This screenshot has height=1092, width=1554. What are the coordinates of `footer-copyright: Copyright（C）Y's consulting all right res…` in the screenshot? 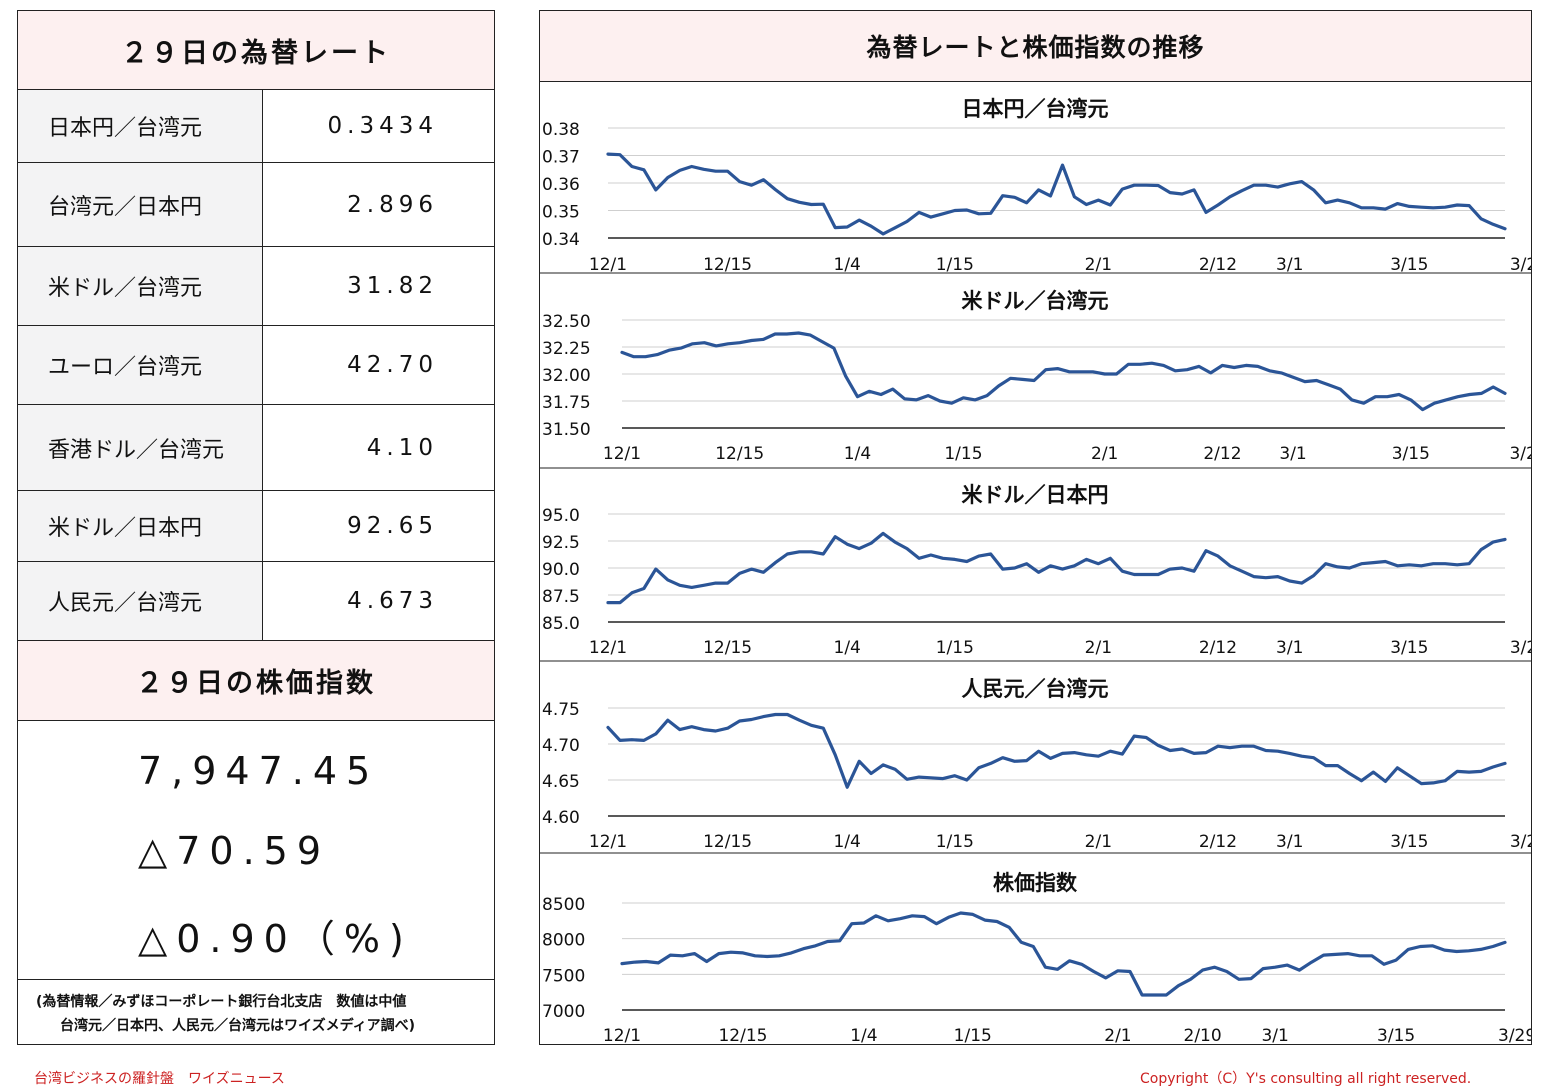 It's located at (1306, 1079).